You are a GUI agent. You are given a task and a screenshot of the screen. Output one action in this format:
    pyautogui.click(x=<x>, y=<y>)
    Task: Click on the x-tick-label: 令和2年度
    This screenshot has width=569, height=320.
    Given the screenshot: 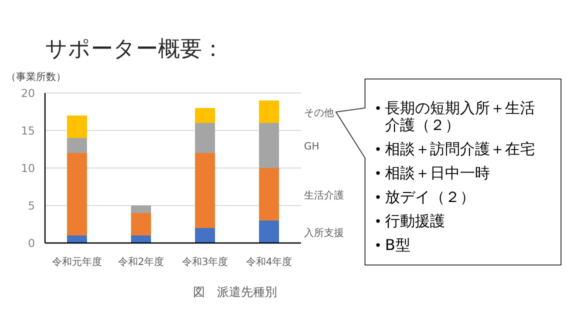 What is the action you would take?
    pyautogui.click(x=141, y=262)
    